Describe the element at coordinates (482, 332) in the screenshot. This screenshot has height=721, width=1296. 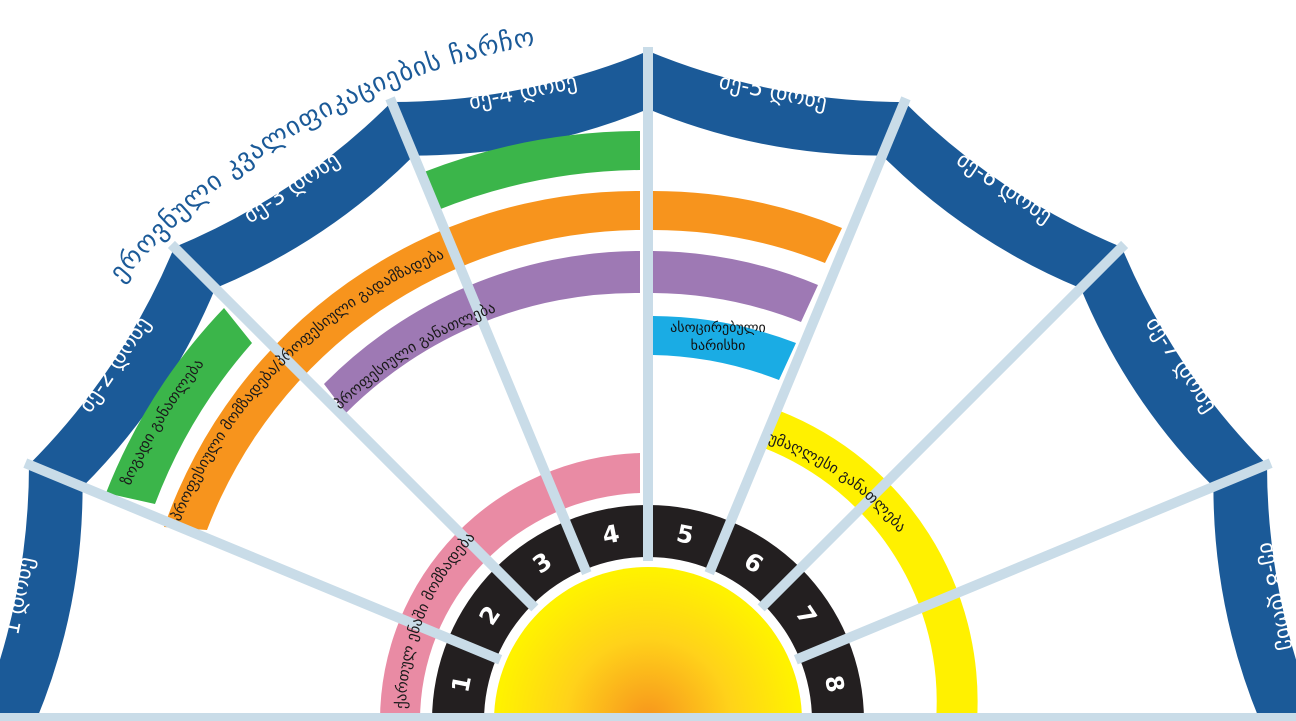
I see `vocational-education-band-left` at that location.